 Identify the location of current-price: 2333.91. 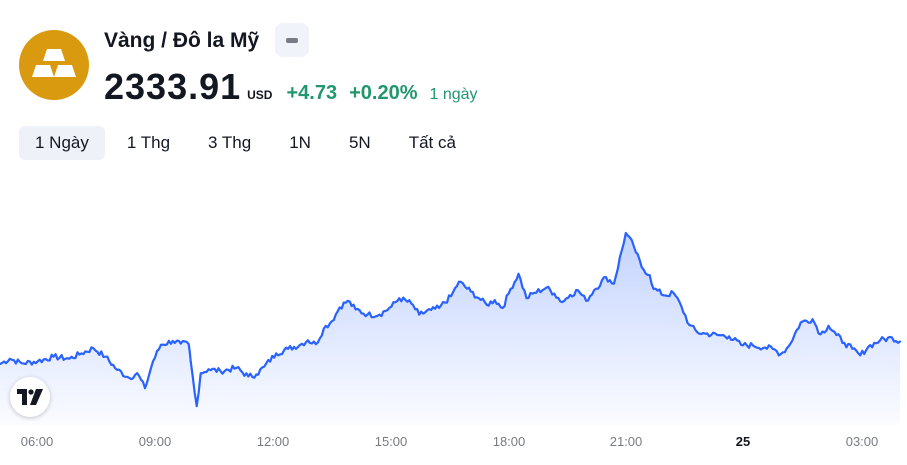
(173, 86).